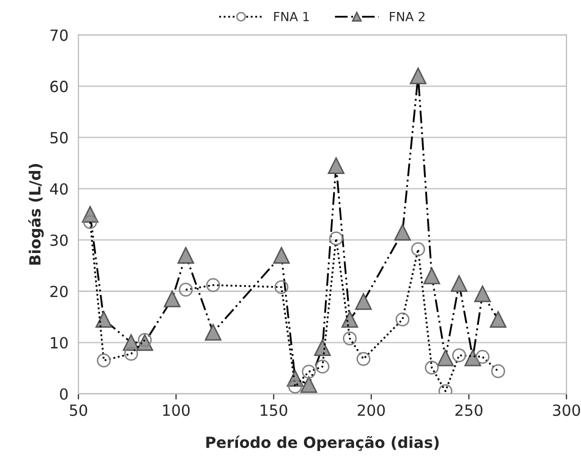 The image size is (581, 466). What do you see at coordinates (322, 444) in the screenshot?
I see `x-axis-title: Período de Operação (dias)` at bounding box center [322, 444].